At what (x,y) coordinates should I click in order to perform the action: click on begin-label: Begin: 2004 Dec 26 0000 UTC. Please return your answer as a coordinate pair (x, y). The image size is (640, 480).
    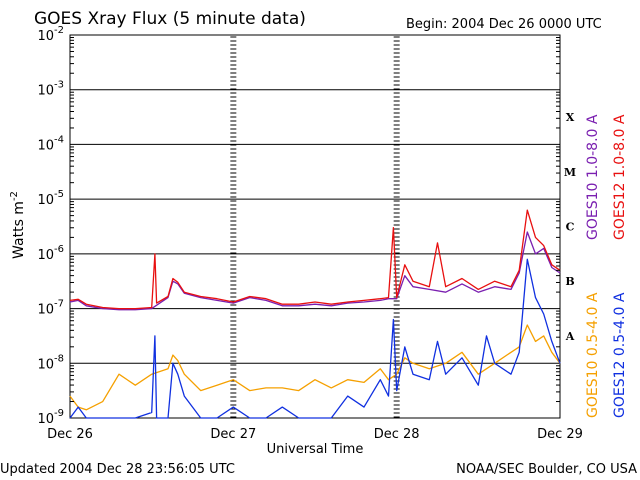
    Looking at the image, I should click on (504, 24).